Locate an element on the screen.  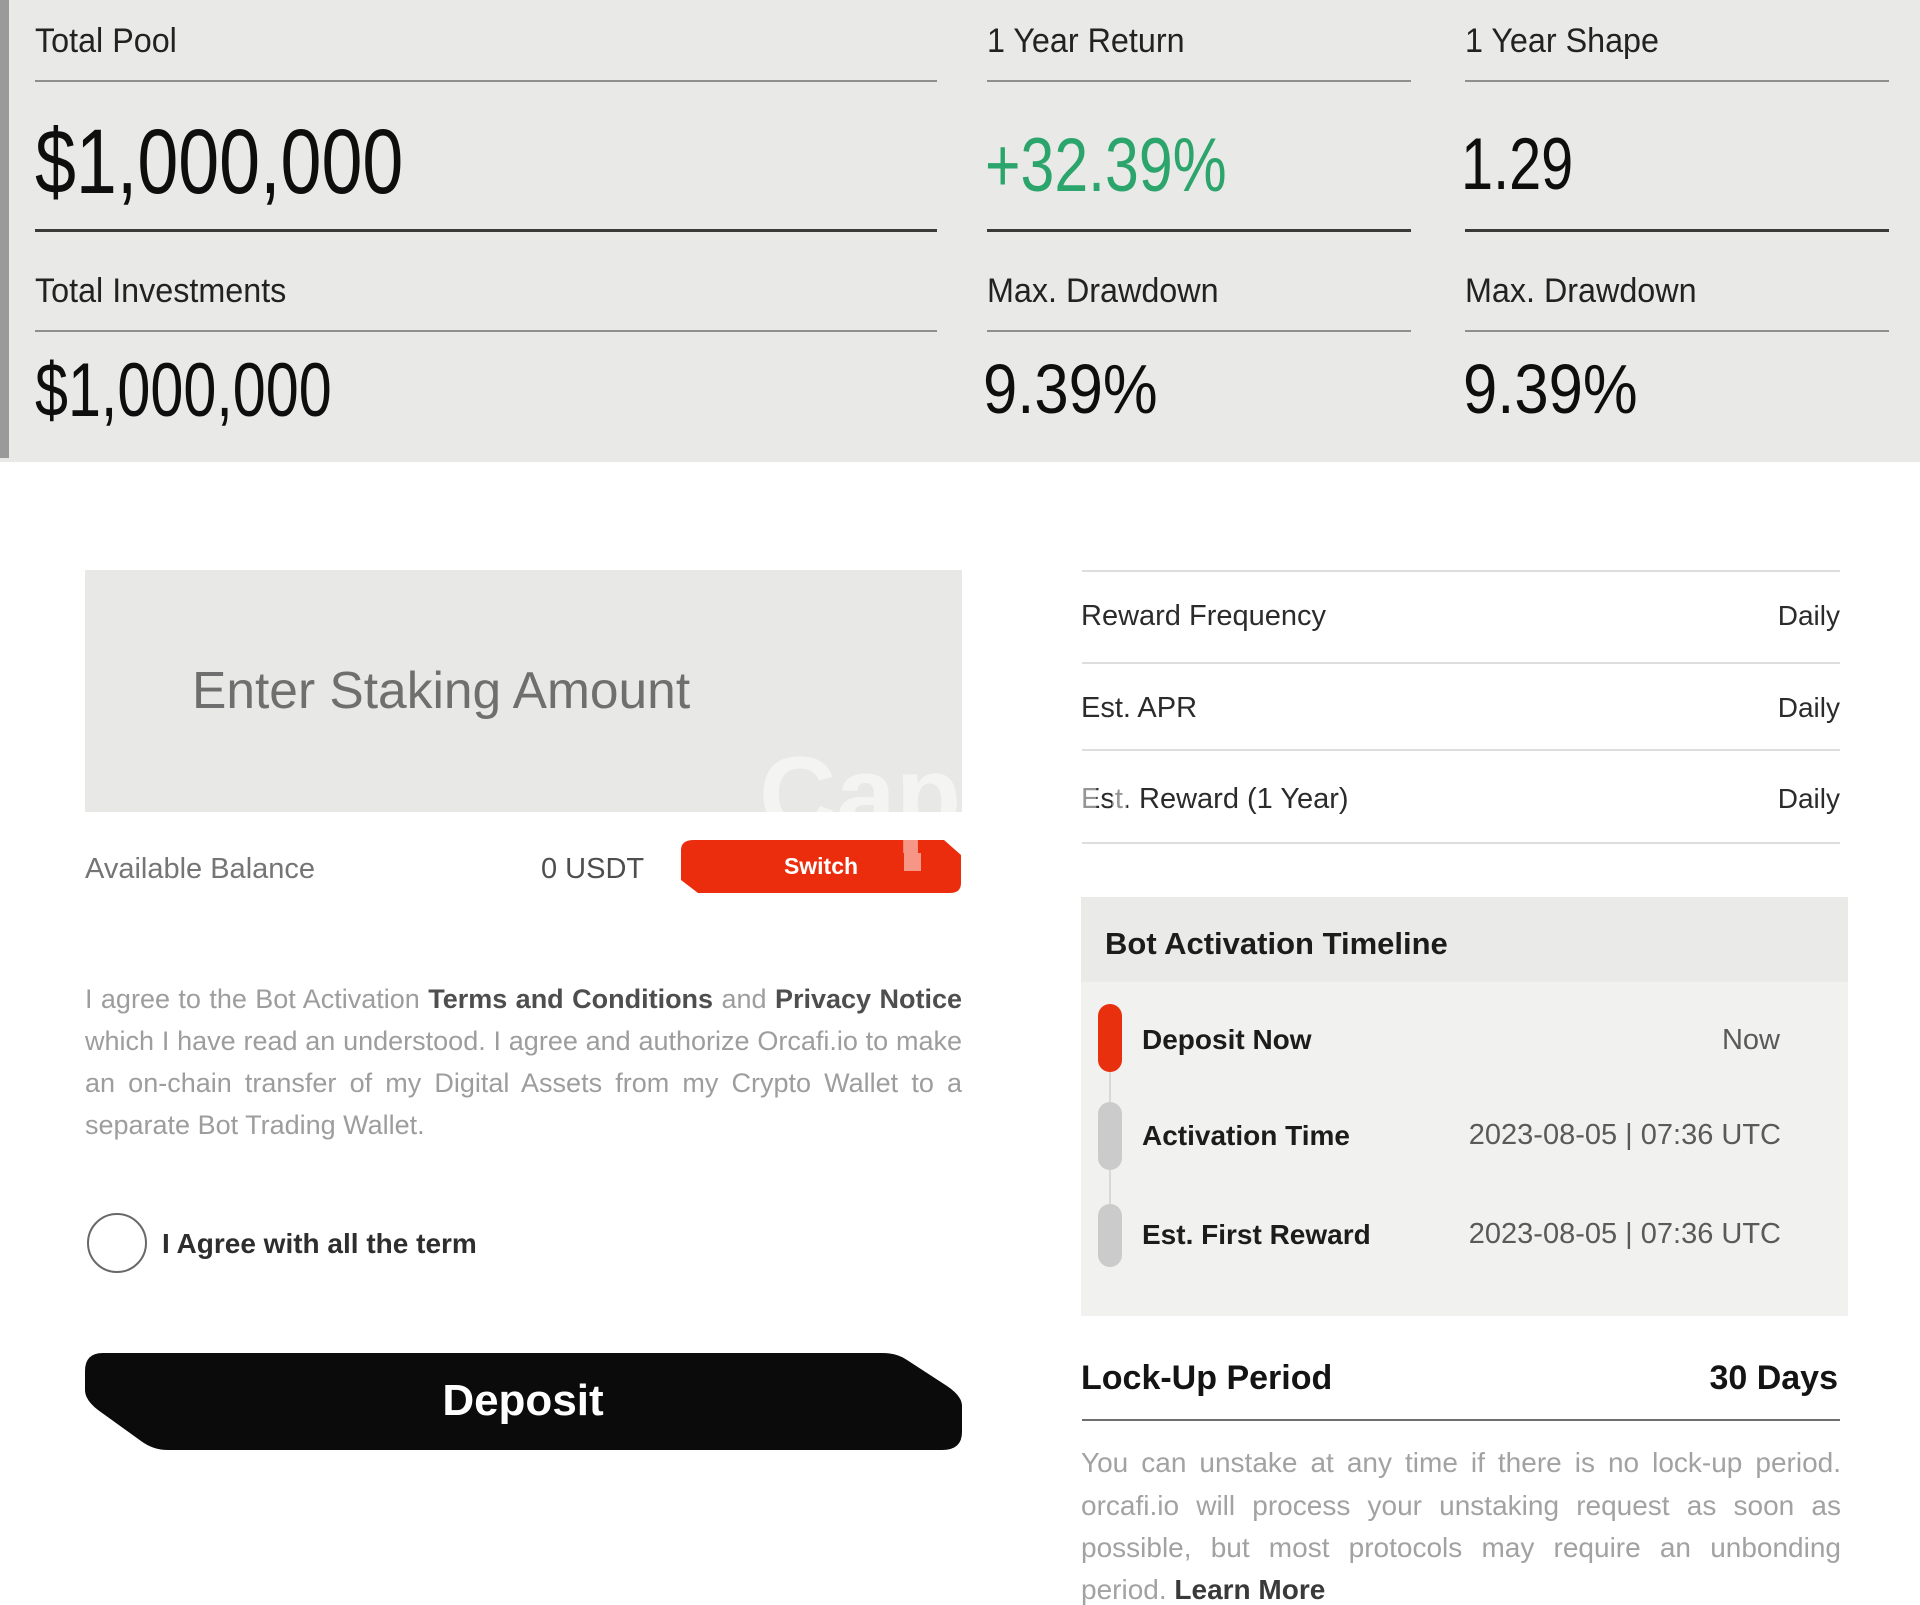
svg-text: Deposit is located at coordinates (523, 1400).